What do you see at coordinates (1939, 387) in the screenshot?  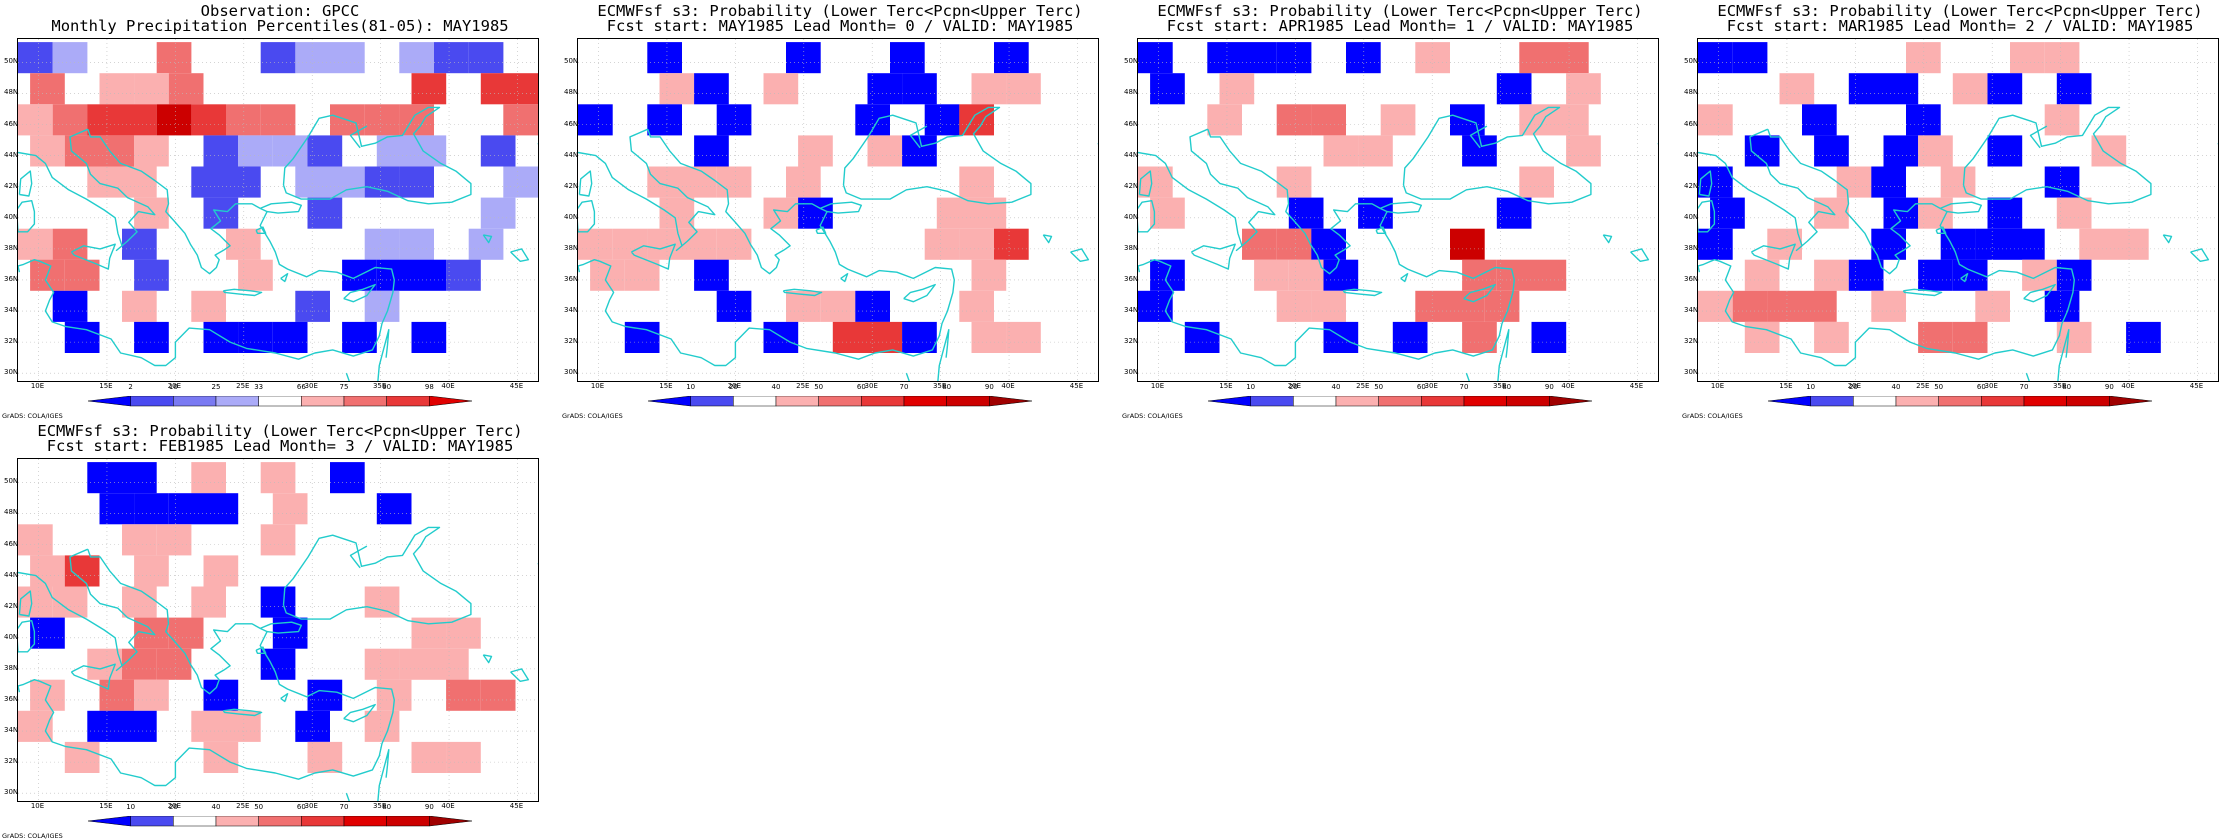 I see `colorbar-label: 50` at bounding box center [1939, 387].